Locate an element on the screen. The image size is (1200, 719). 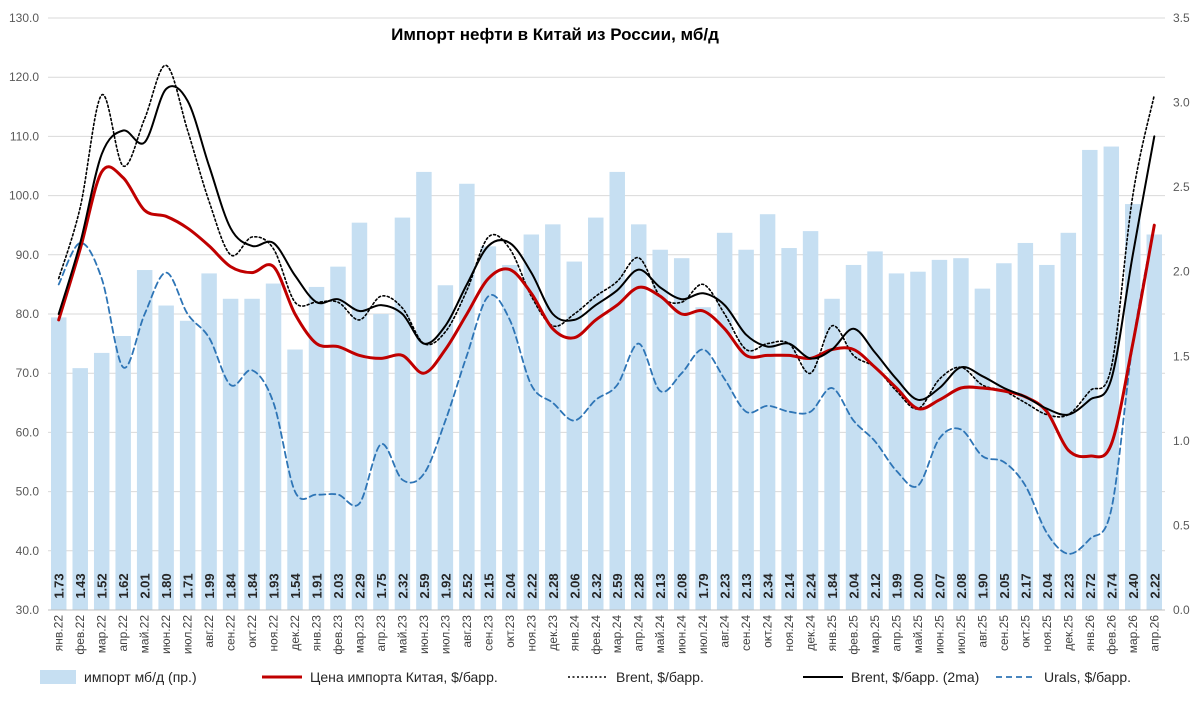
bar-data-label: 2.01 is located at coordinates (145, 585).